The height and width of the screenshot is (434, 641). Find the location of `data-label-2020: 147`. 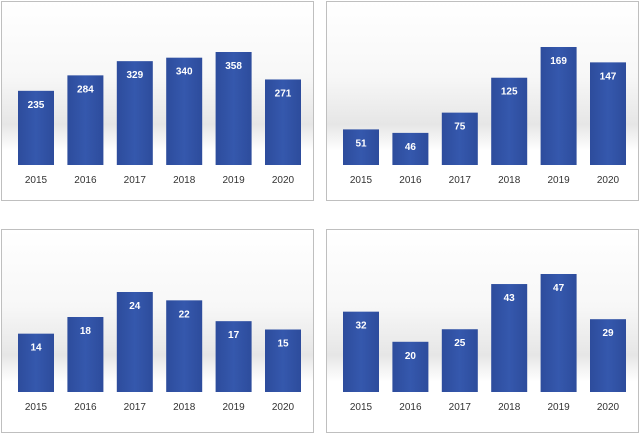

data-label-2020: 147 is located at coordinates (608, 76).